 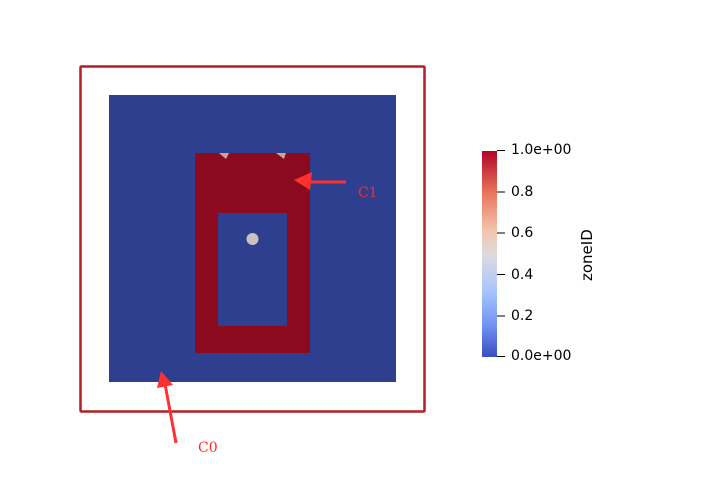 What do you see at coordinates (541, 150) in the screenshot?
I see `colorbar-tick-label: 1.0e+00` at bounding box center [541, 150].